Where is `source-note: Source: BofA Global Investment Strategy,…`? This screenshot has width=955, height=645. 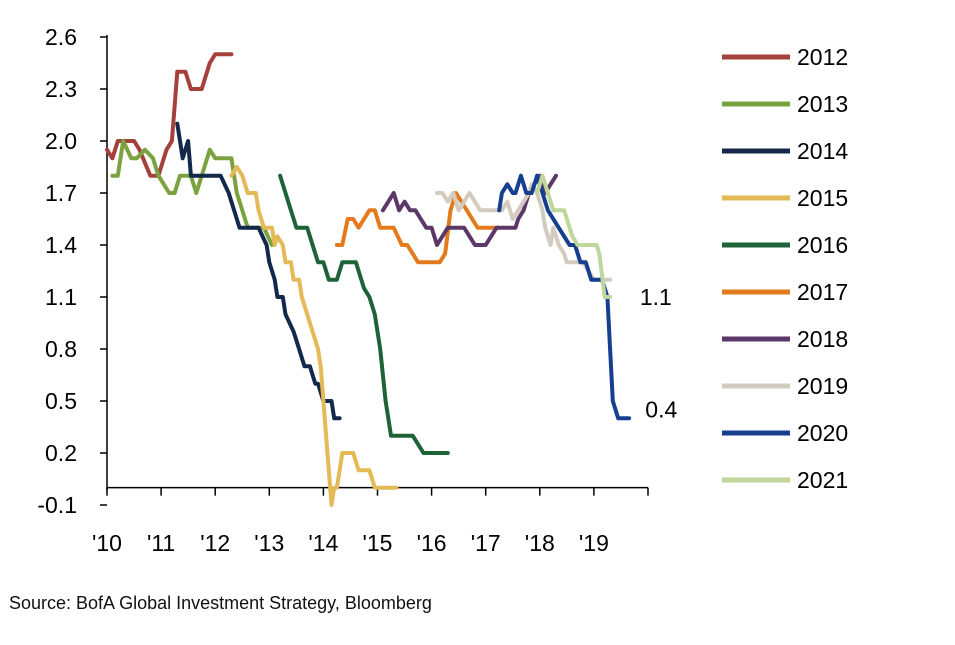
source-note: Source: BofA Global Investment Strategy,… is located at coordinates (220, 603).